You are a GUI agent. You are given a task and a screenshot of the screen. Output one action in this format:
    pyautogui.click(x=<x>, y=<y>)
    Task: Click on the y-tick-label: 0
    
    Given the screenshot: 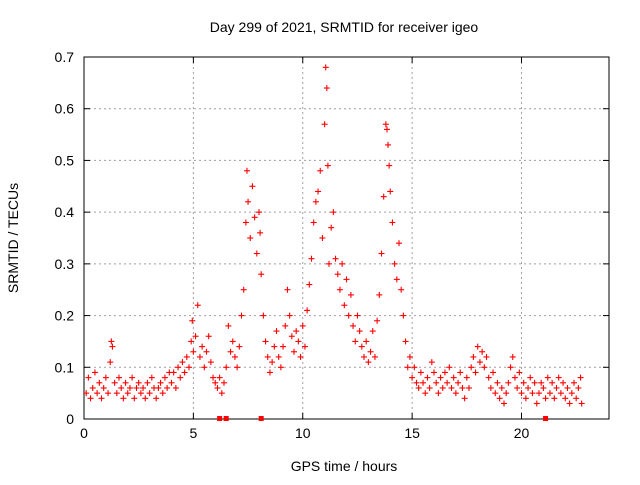 What is the action you would take?
    pyautogui.click(x=70, y=419)
    